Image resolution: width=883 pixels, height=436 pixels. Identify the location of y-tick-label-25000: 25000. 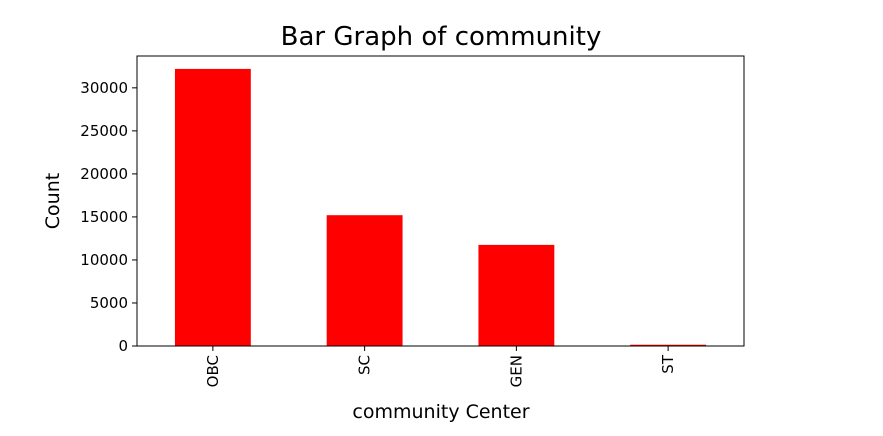
(104, 131).